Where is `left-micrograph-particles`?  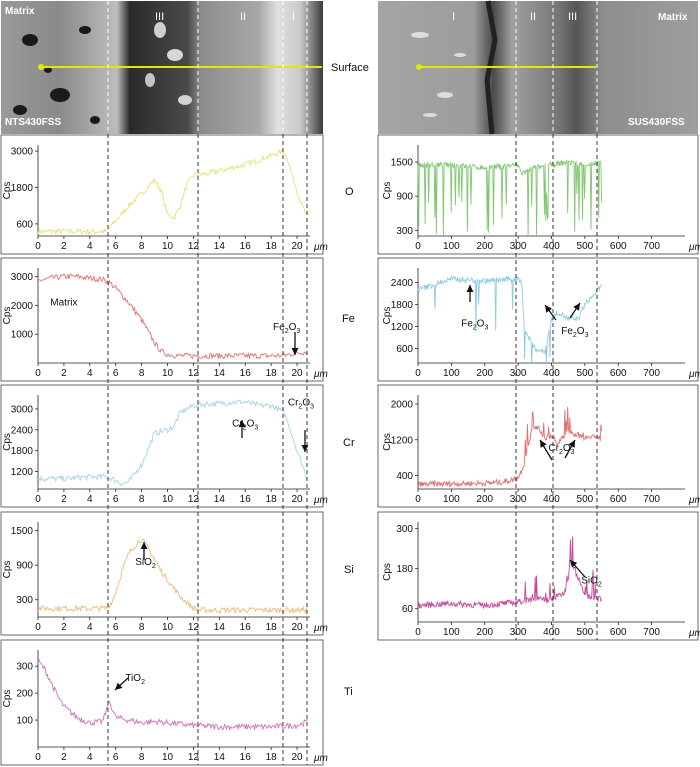 left-micrograph-particles is located at coordinates (102, 73).